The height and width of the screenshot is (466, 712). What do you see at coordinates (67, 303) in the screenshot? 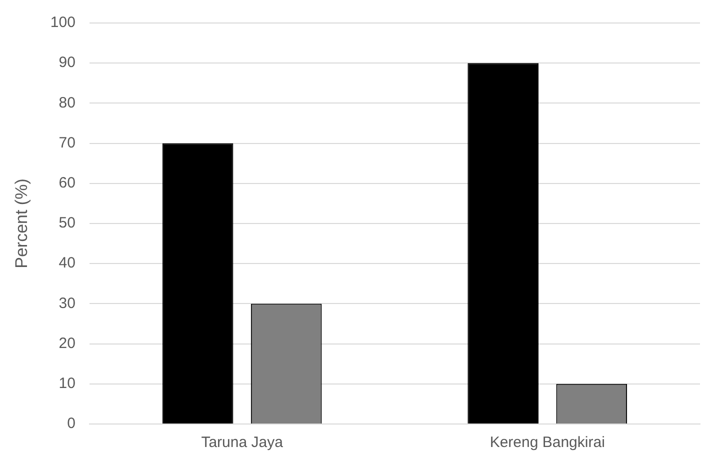
I see `y-tick-label: 30` at bounding box center [67, 303].